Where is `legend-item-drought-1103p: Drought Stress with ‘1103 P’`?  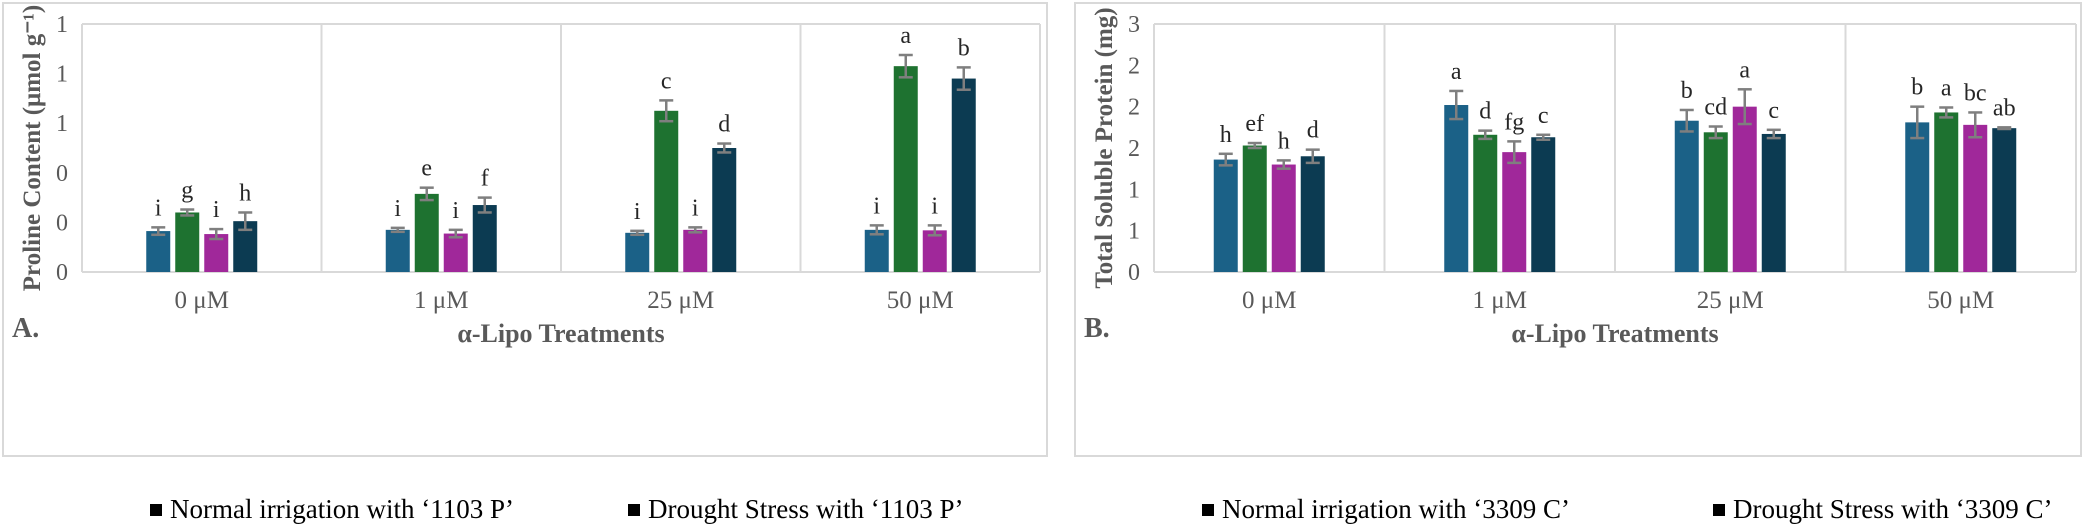 legend-item-drought-1103p: Drought Stress with ‘1103 P’ is located at coordinates (796, 509).